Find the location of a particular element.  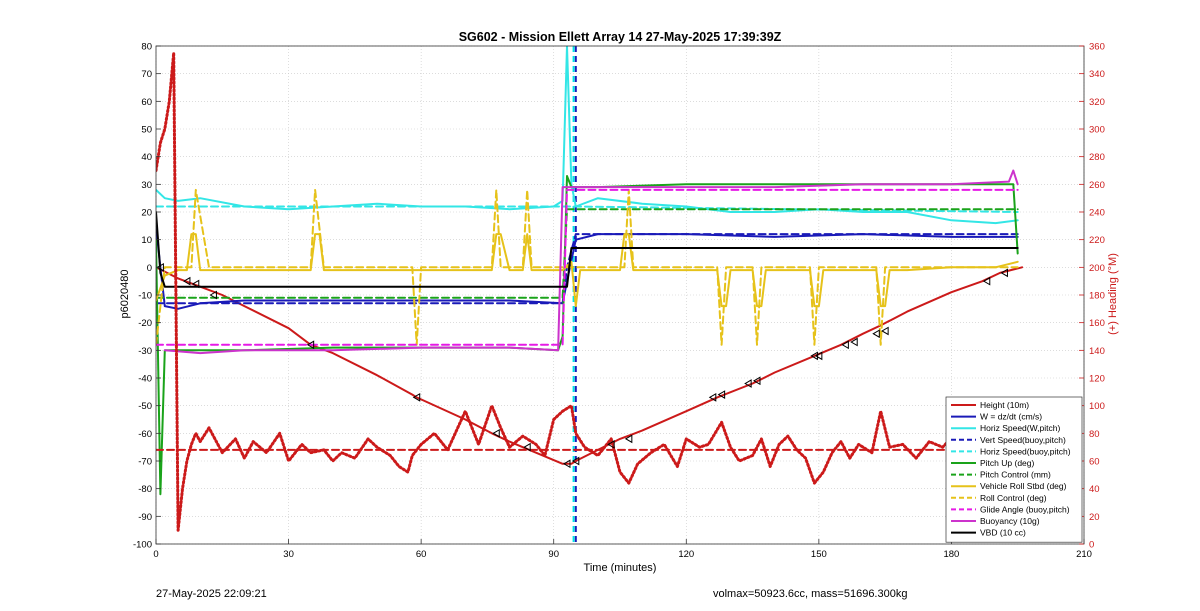

y-axis-label: p6020480 is located at coordinates (125, 294).